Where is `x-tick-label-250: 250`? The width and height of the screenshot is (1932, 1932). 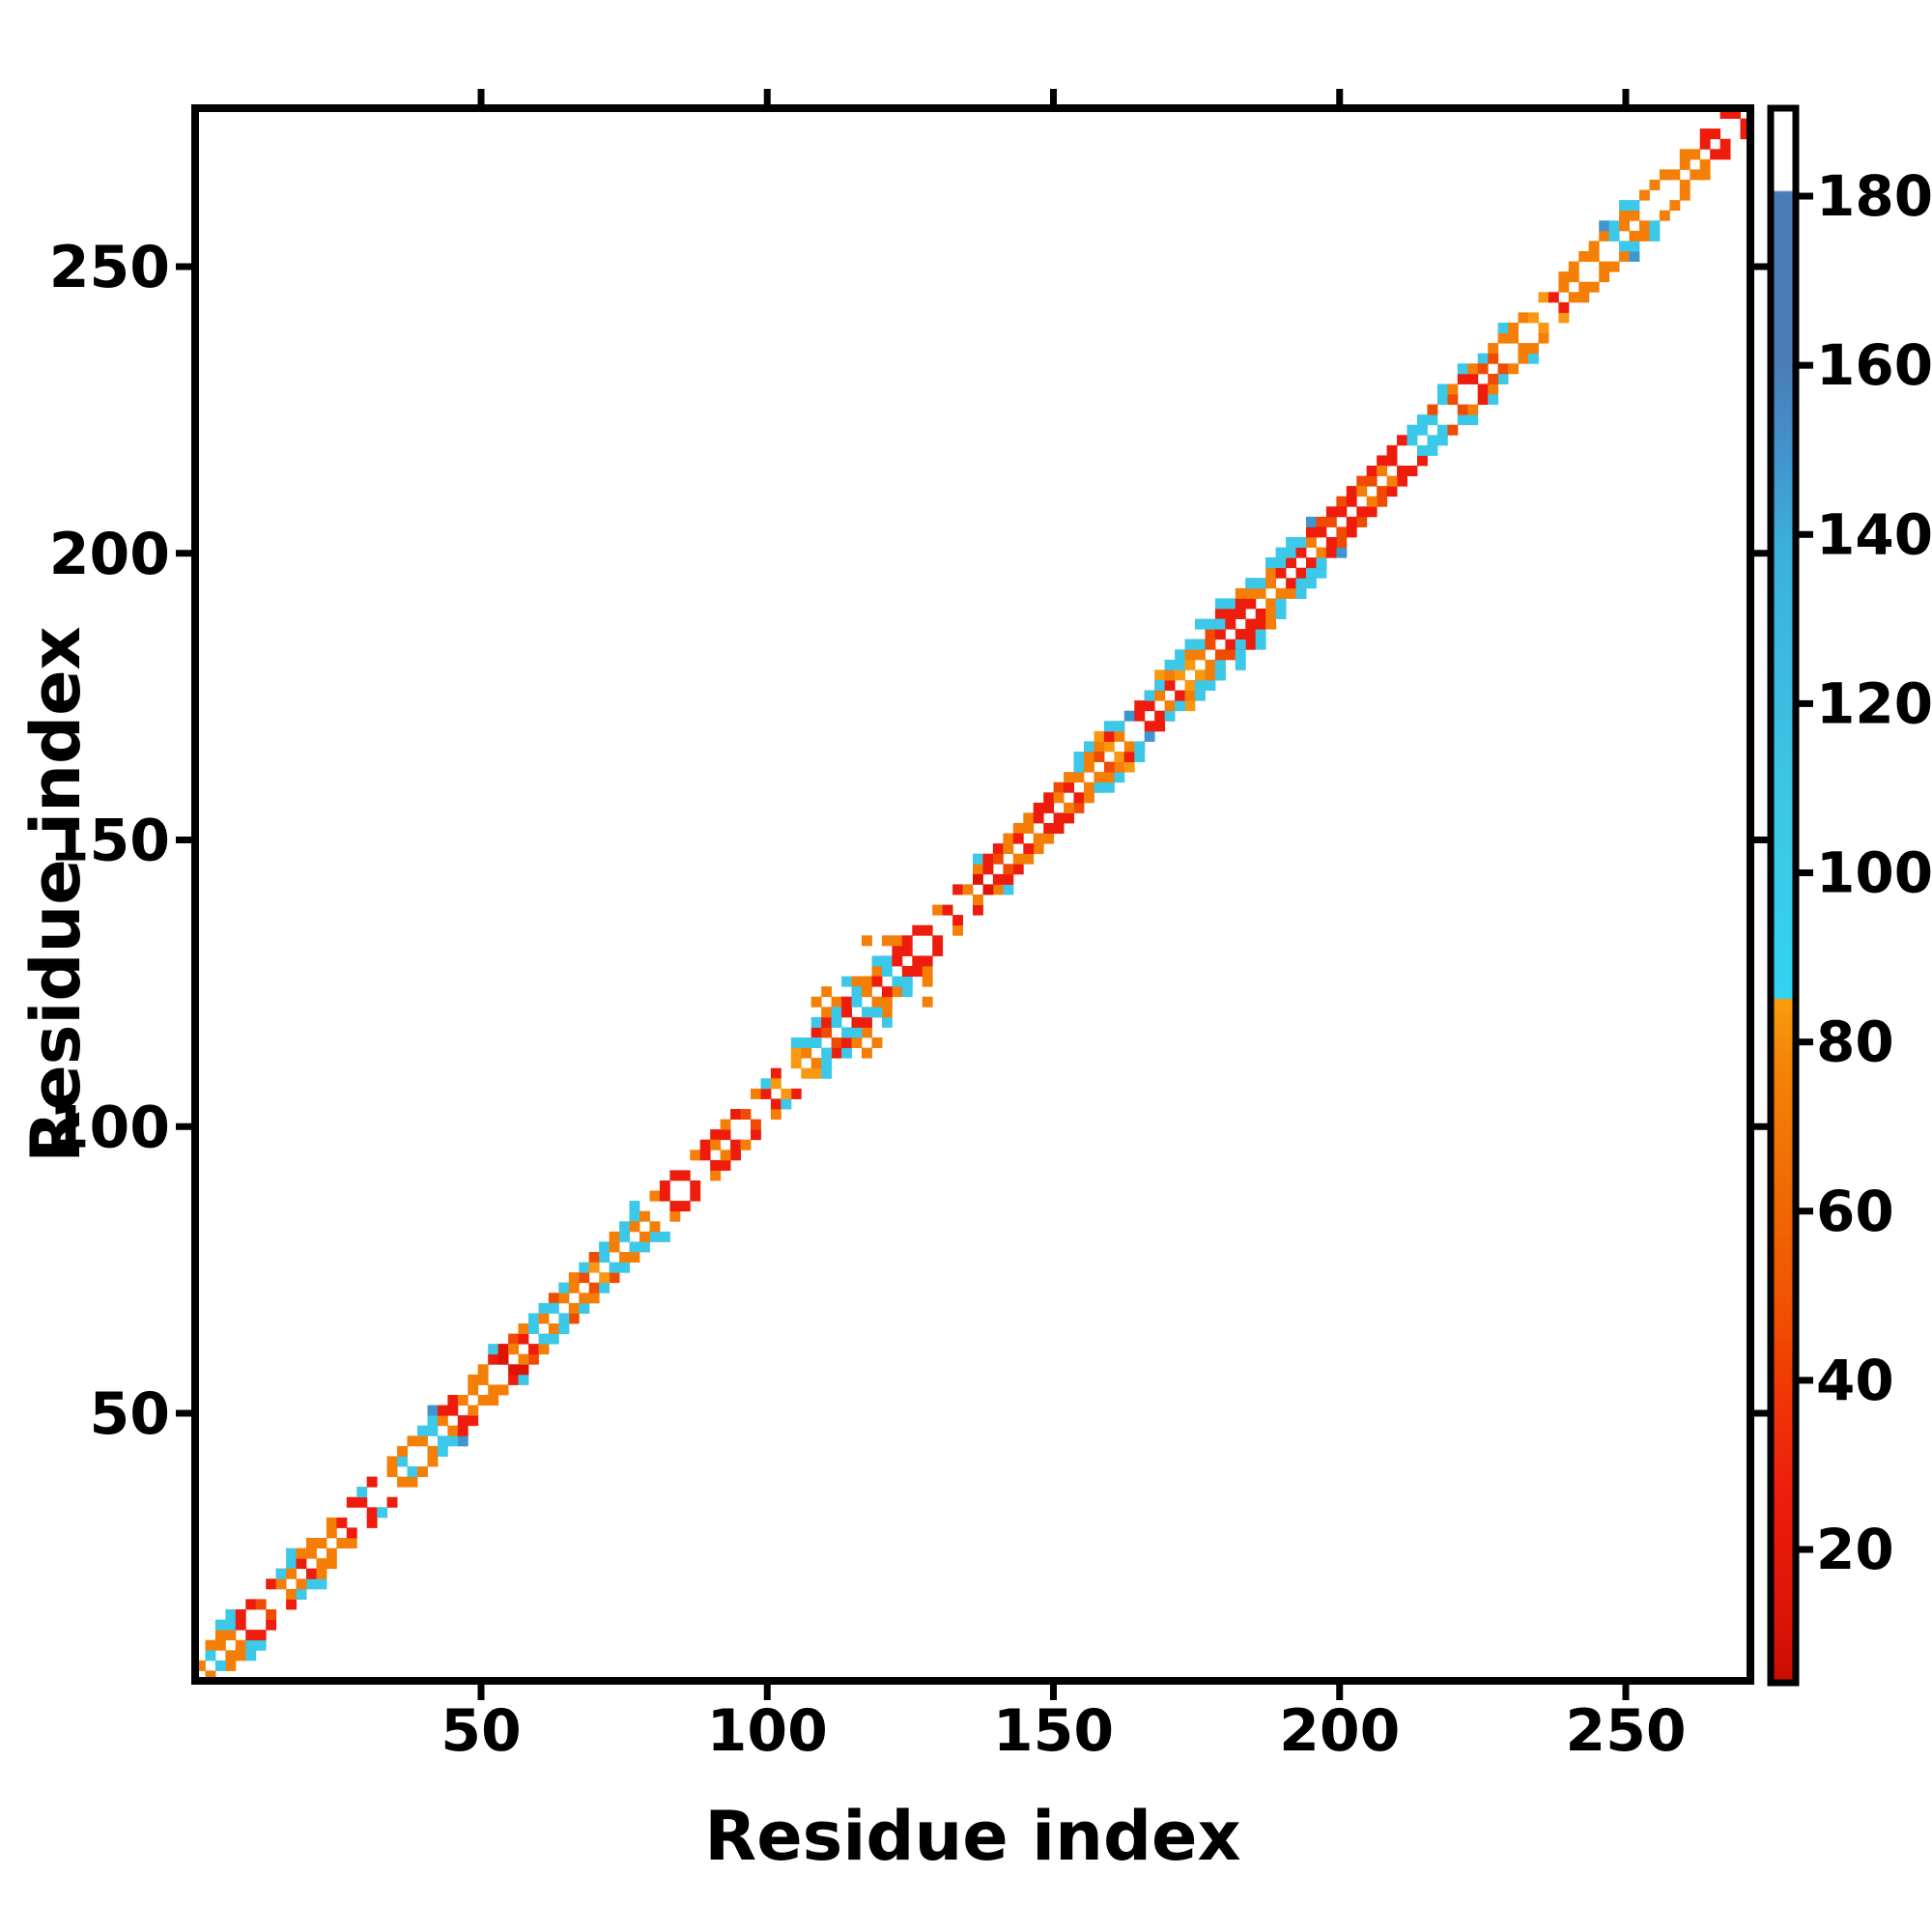
x-tick-label-250: 250 is located at coordinates (1625, 1731).